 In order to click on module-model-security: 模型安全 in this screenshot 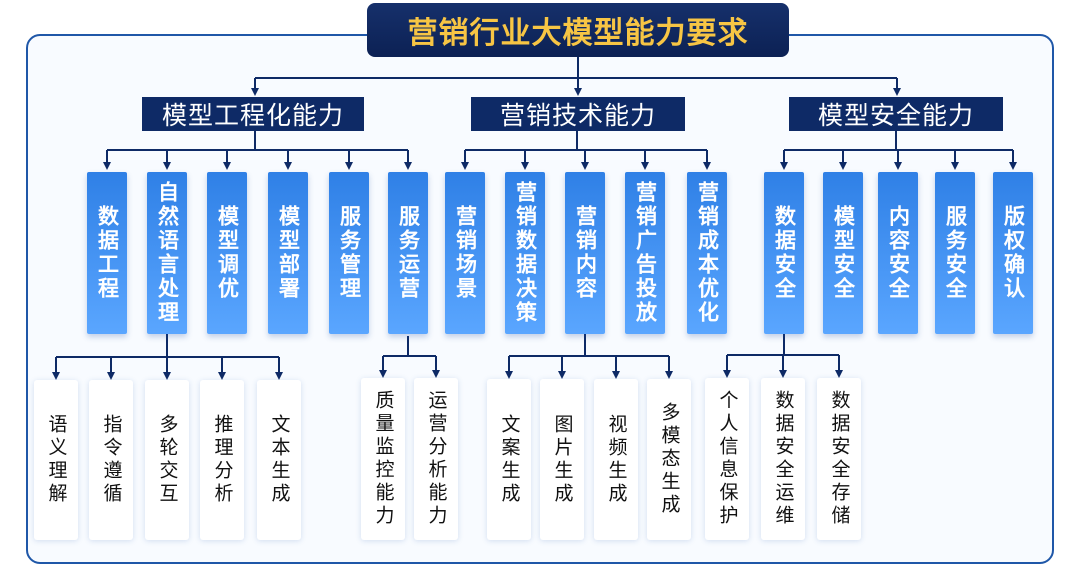, I will do `click(843, 253)`.